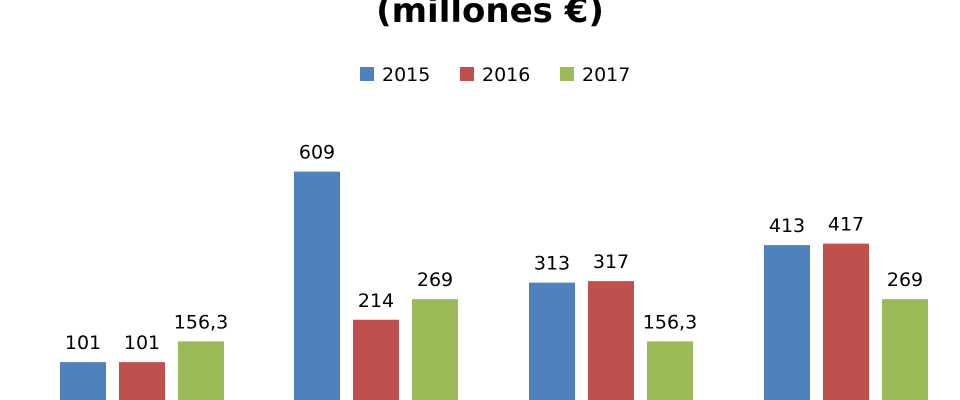 The width and height of the screenshot is (960, 400). I want to click on data-label-group2-2015: 609, so click(317, 153).